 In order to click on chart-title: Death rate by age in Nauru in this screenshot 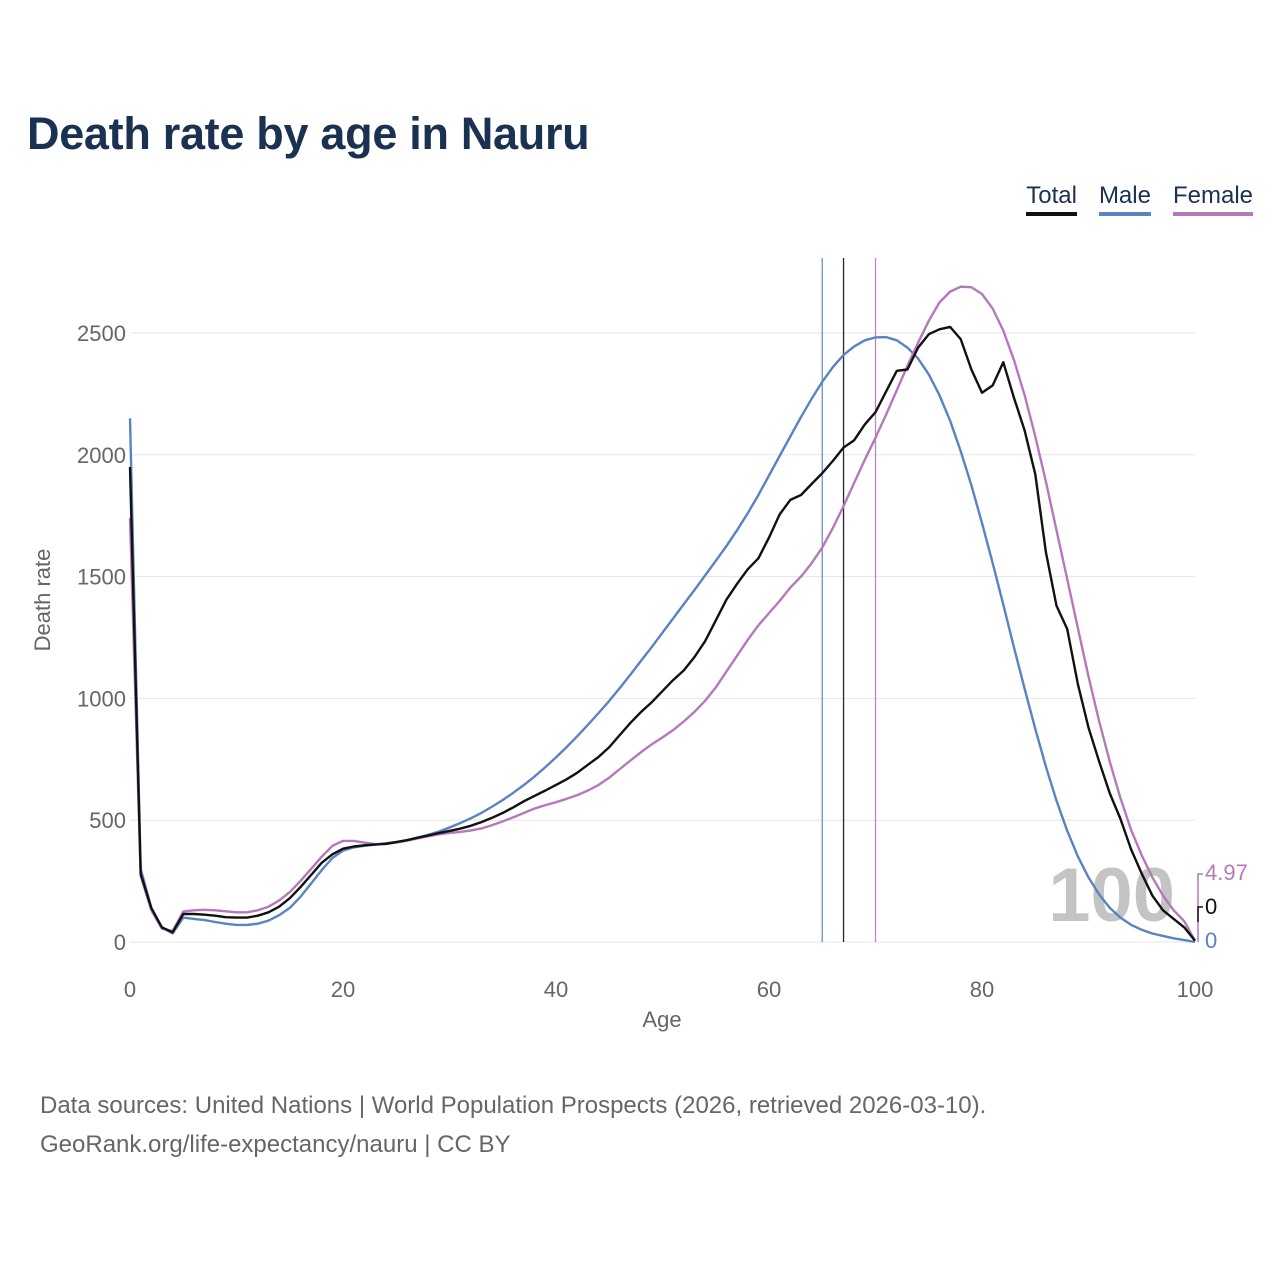, I will do `click(308, 133)`.